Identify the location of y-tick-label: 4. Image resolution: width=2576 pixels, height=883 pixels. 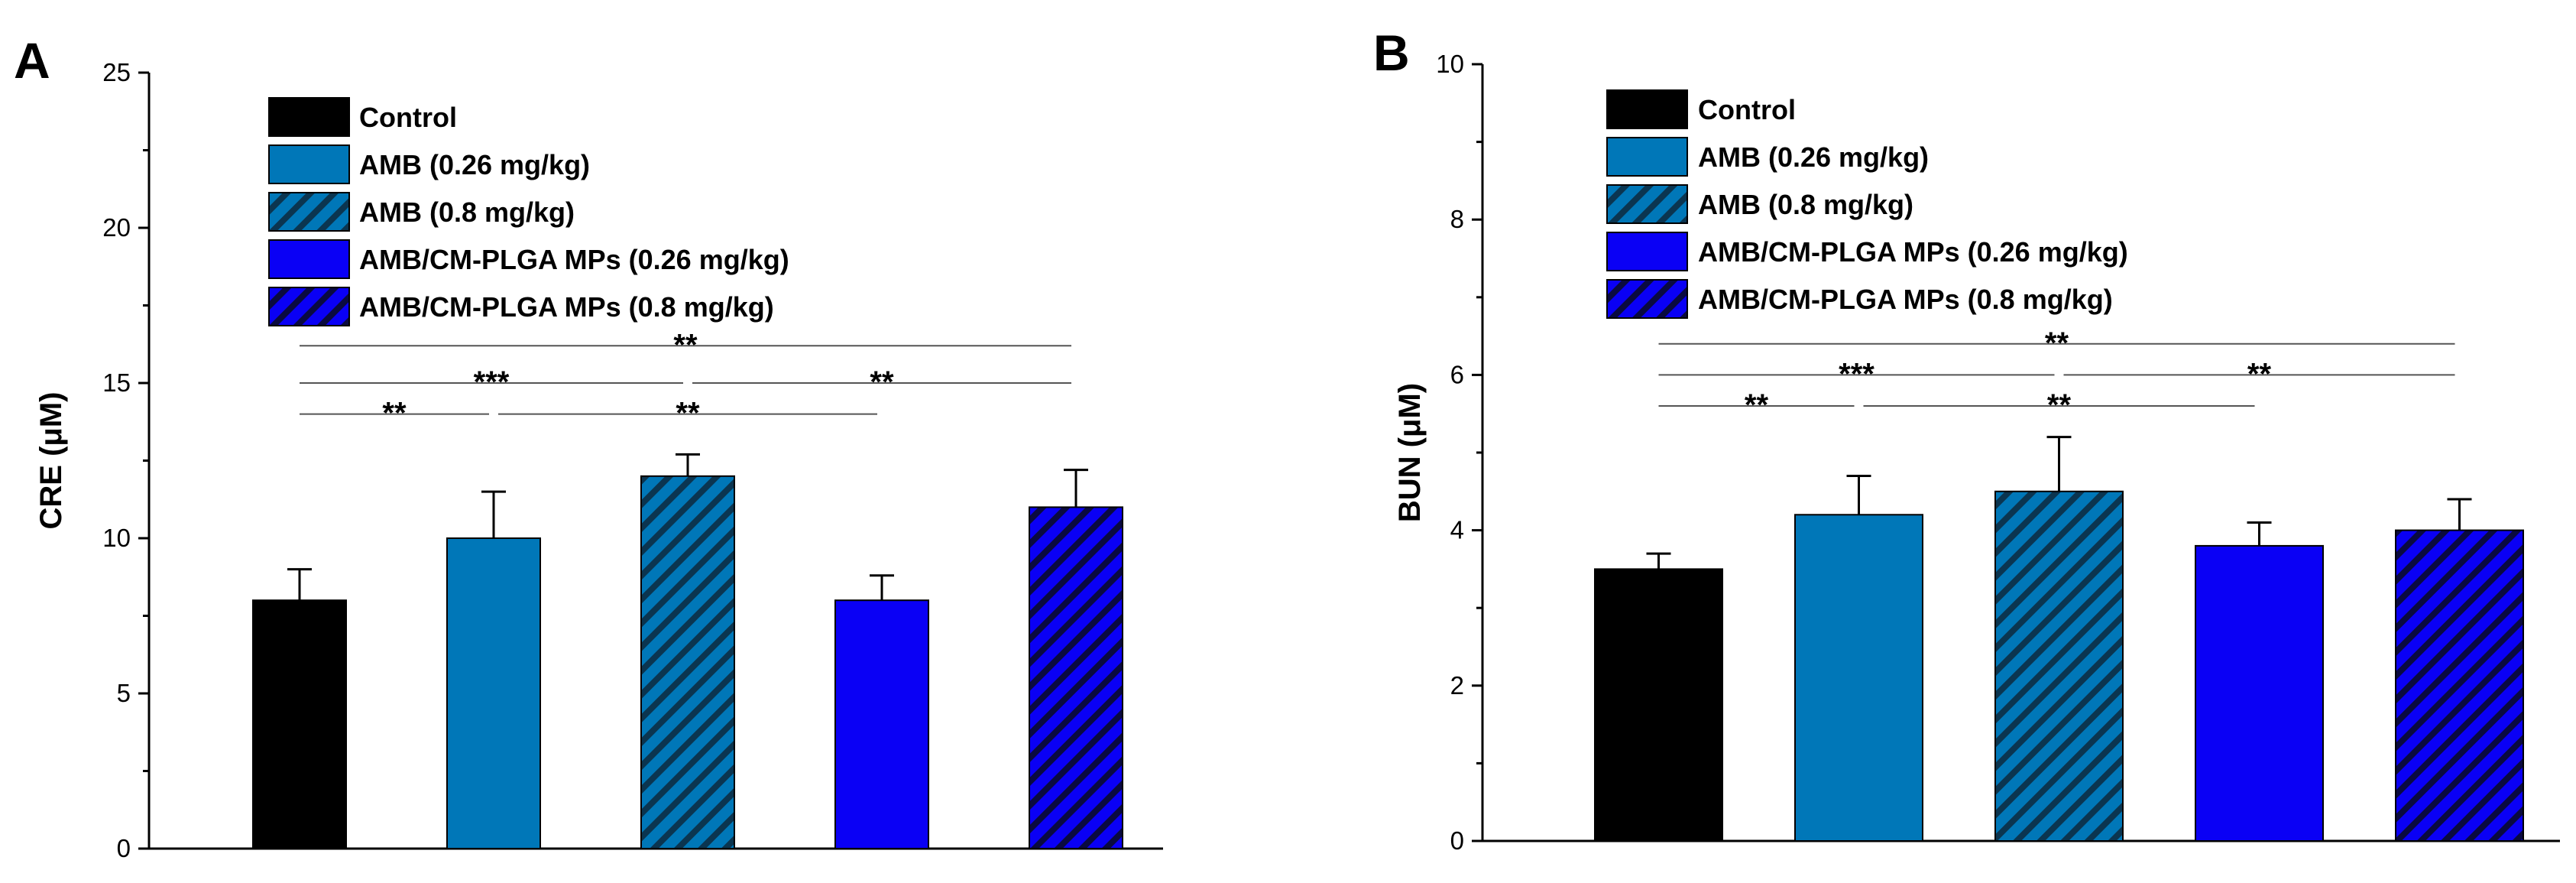
(1457, 530).